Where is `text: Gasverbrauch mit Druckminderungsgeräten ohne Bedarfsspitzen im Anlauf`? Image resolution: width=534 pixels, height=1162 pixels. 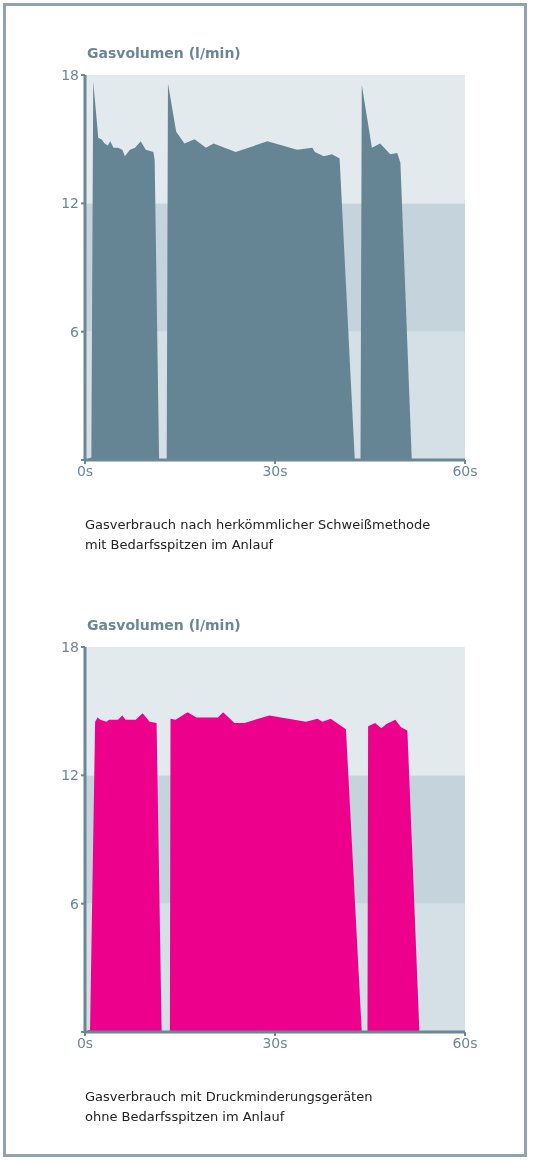 text: Gasverbrauch mit Druckminderungsgeräten ohne Bedarfsspitzen im Anlauf is located at coordinates (229, 1107).